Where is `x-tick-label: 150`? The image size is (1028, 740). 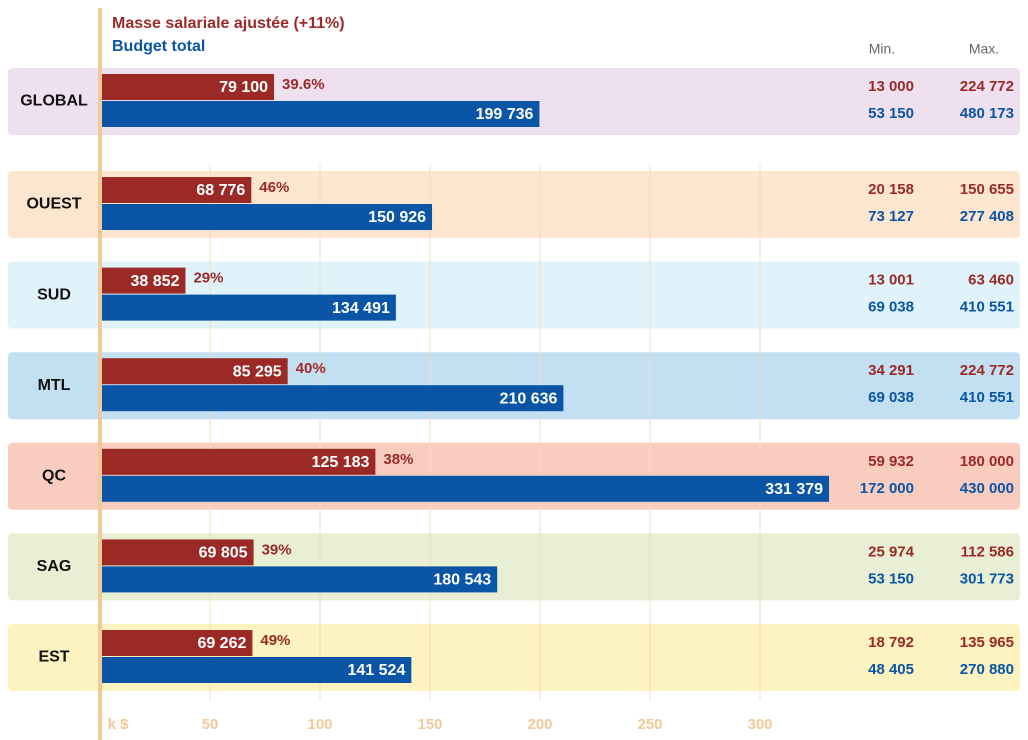
x-tick-label: 150 is located at coordinates (429, 724).